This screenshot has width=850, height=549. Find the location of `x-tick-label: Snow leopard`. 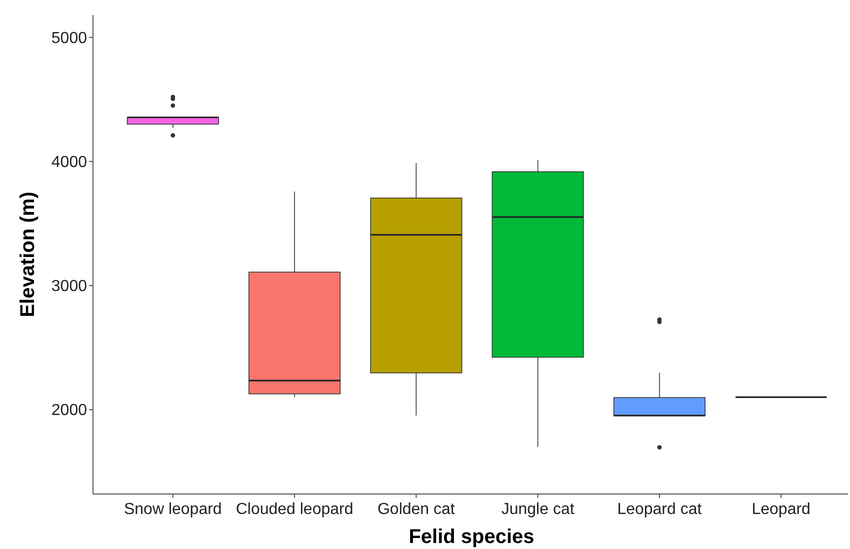

x-tick-label: Snow leopard is located at coordinates (173, 509).